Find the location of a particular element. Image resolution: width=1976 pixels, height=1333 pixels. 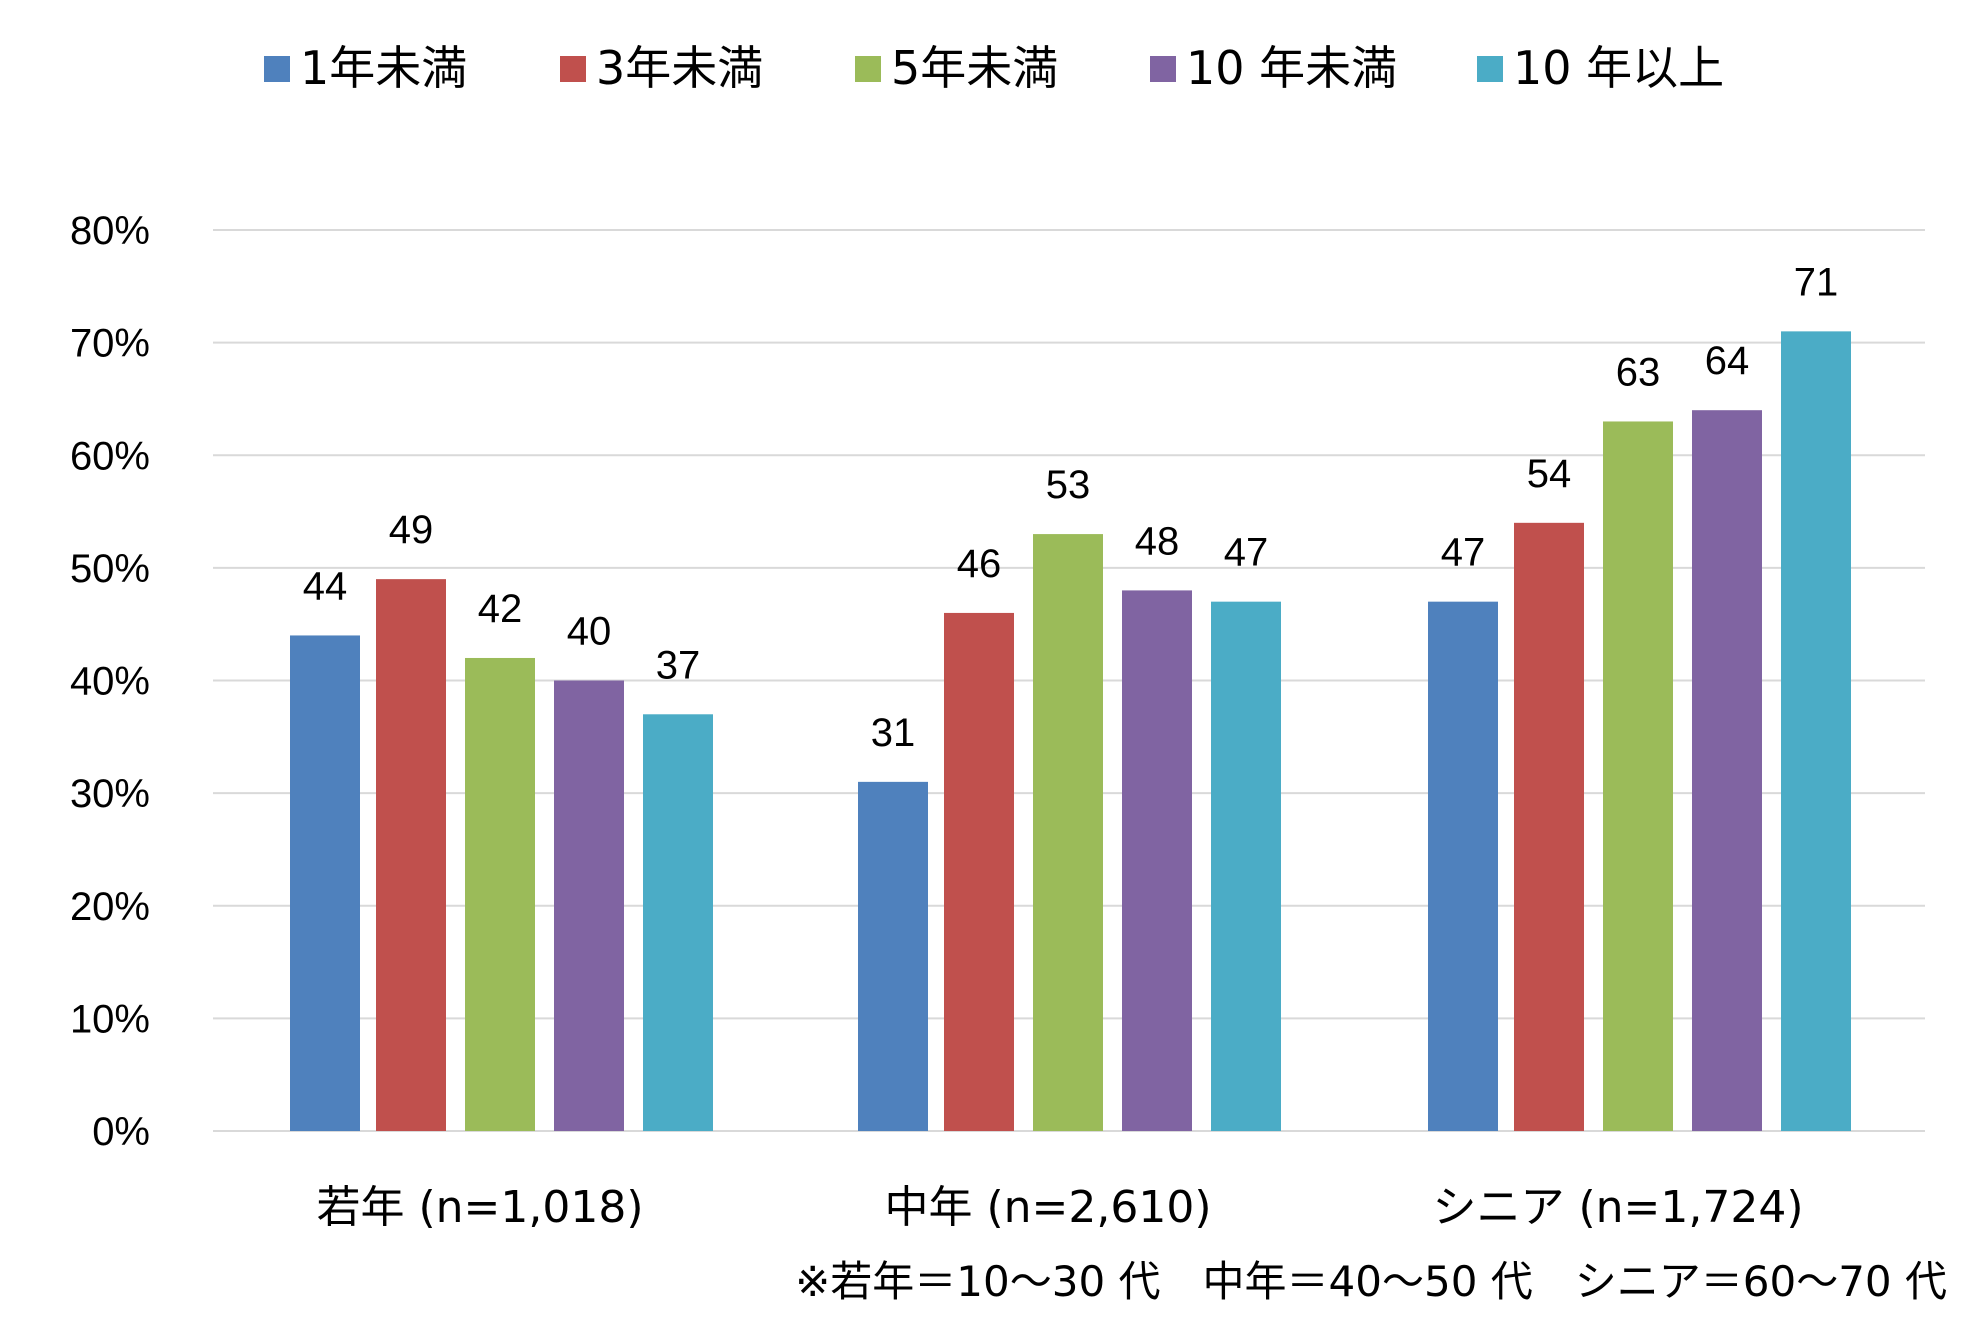

x-category-label: 中年 (n=2,610) is located at coordinates (1047, 1207).